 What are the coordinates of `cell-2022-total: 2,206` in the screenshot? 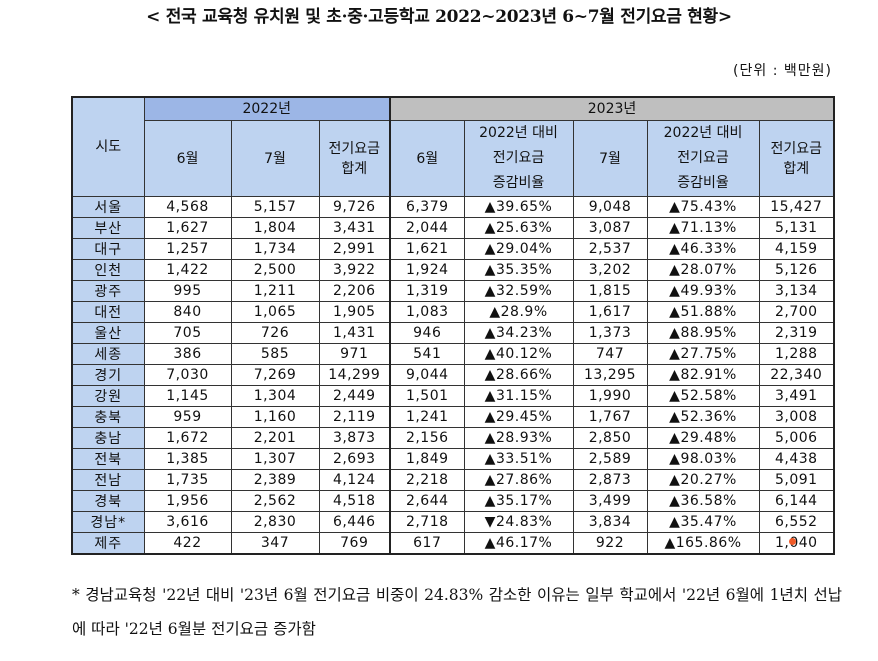 It's located at (354, 291).